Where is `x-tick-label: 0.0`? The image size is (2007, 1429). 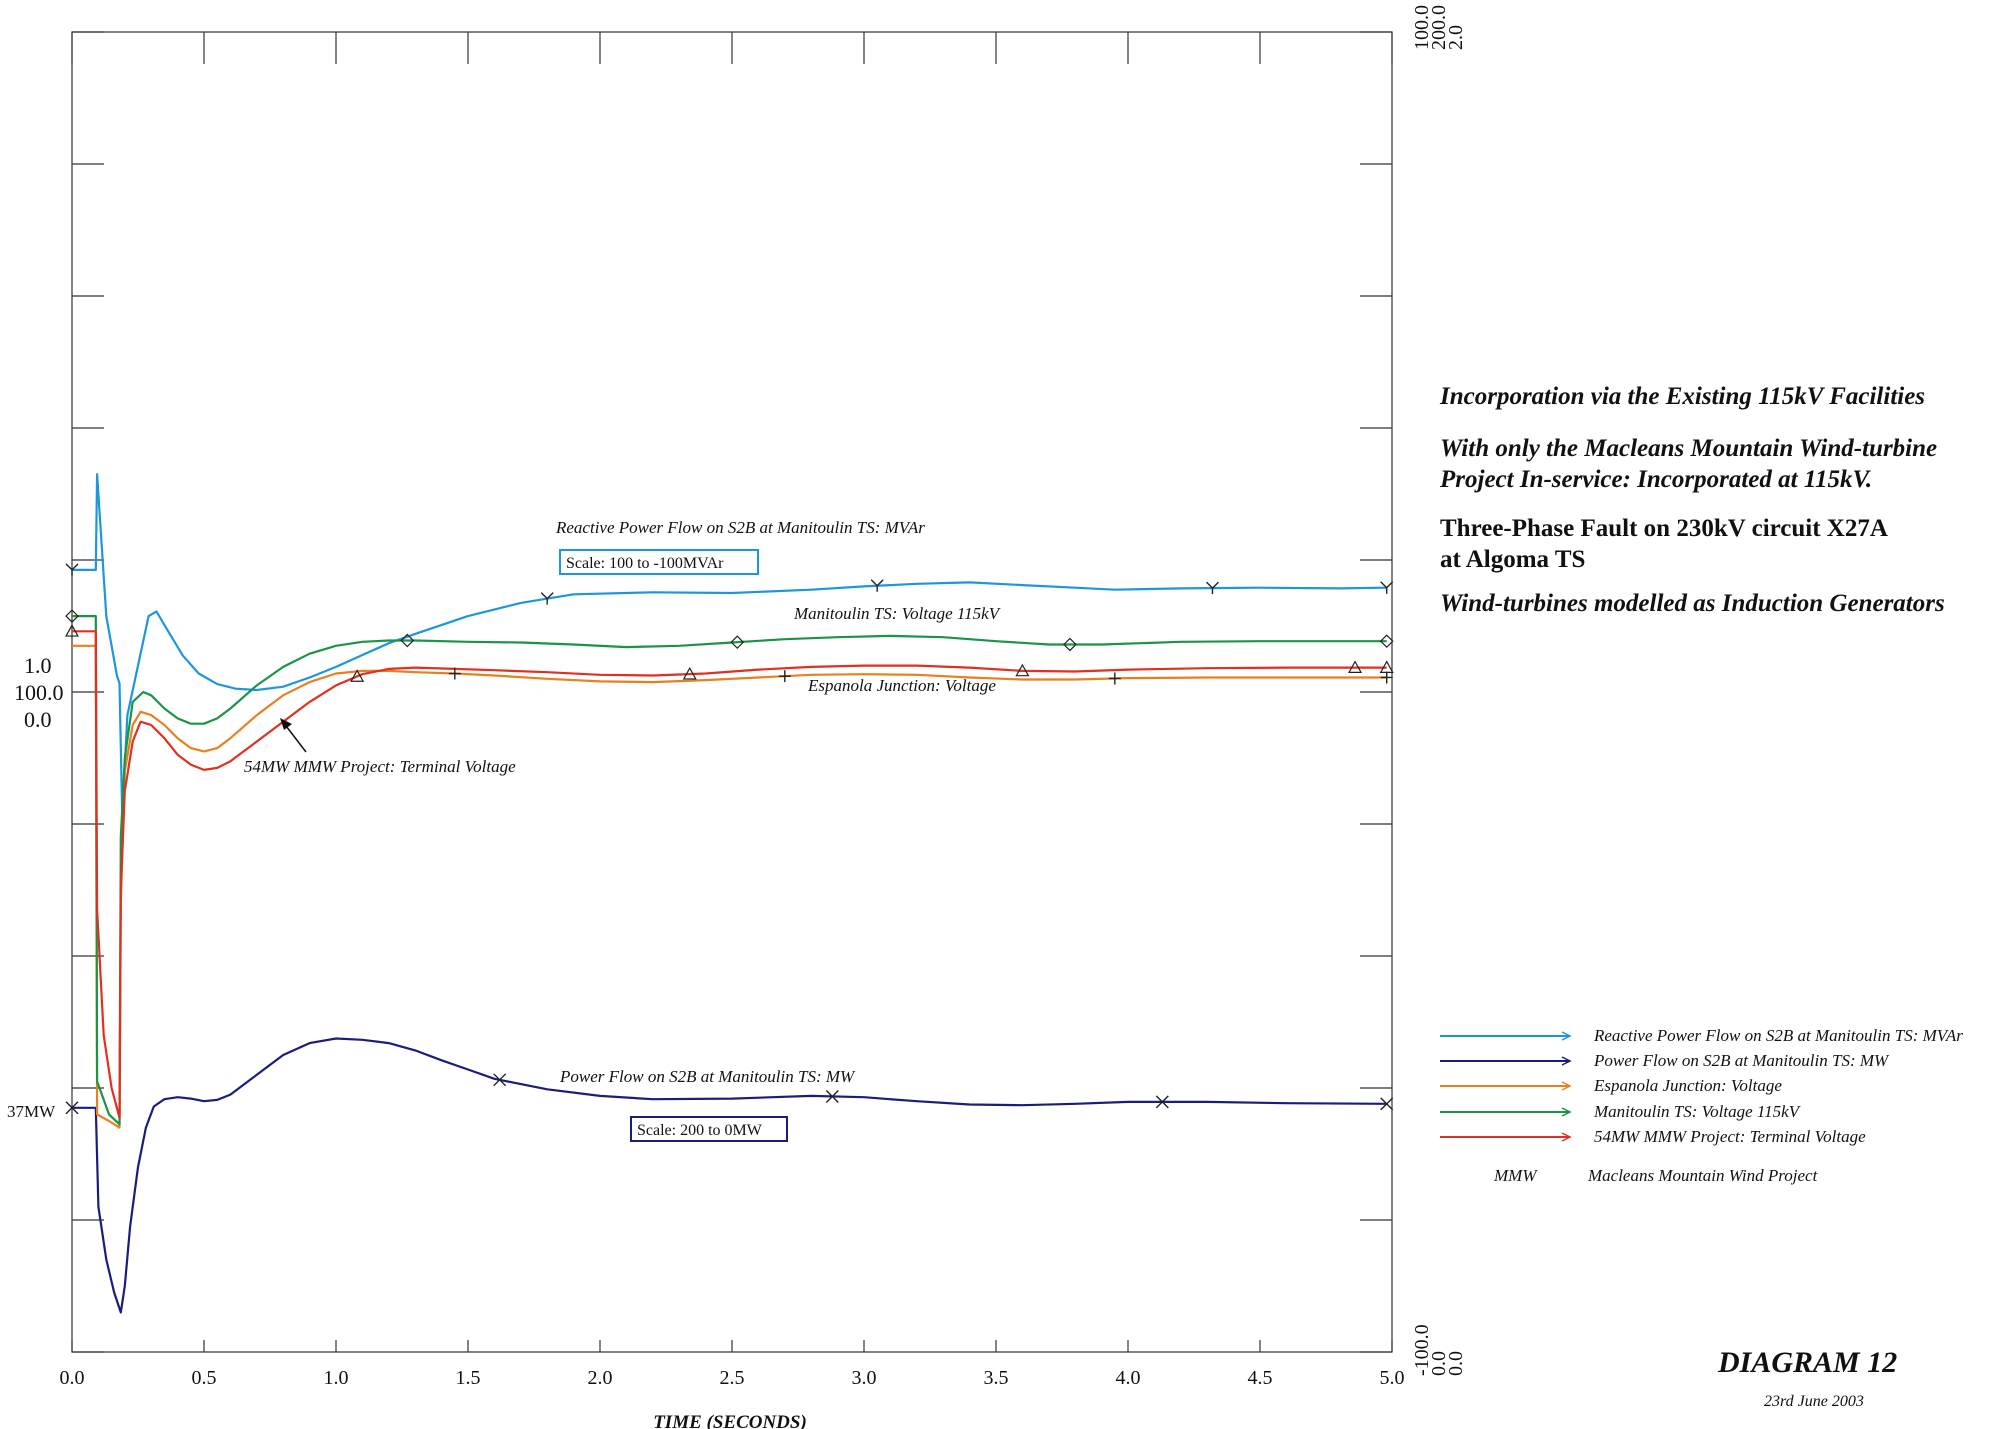 x-tick-label: 0.0 is located at coordinates (72, 1378).